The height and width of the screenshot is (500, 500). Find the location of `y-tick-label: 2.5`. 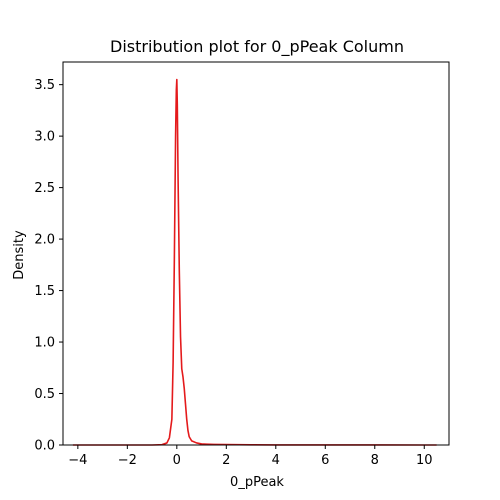

y-tick-label: 2.5 is located at coordinates (44, 188).